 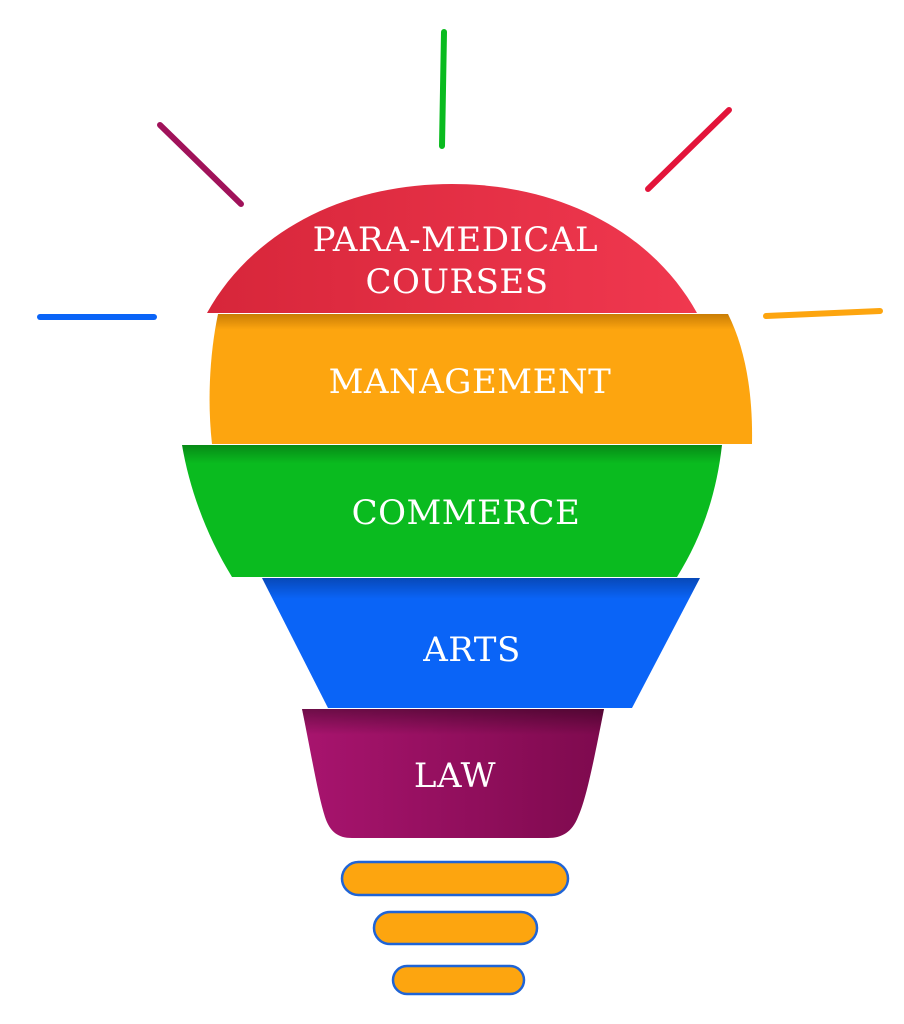 I want to click on segment-para-medical-shape, so click(x=452, y=248).